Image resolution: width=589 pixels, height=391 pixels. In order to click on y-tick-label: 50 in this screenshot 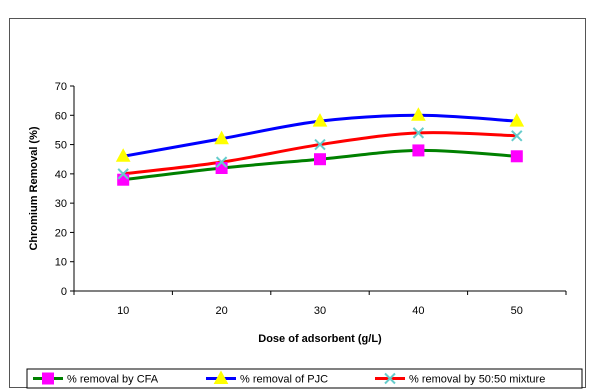, I will do `click(61, 146)`.